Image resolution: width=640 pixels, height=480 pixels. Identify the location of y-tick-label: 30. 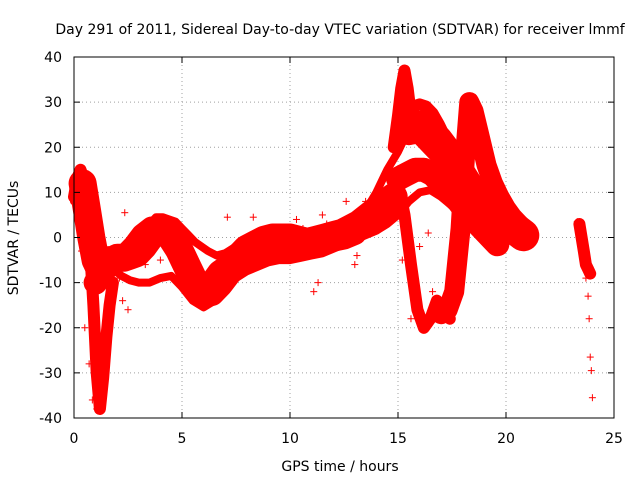
(53, 103).